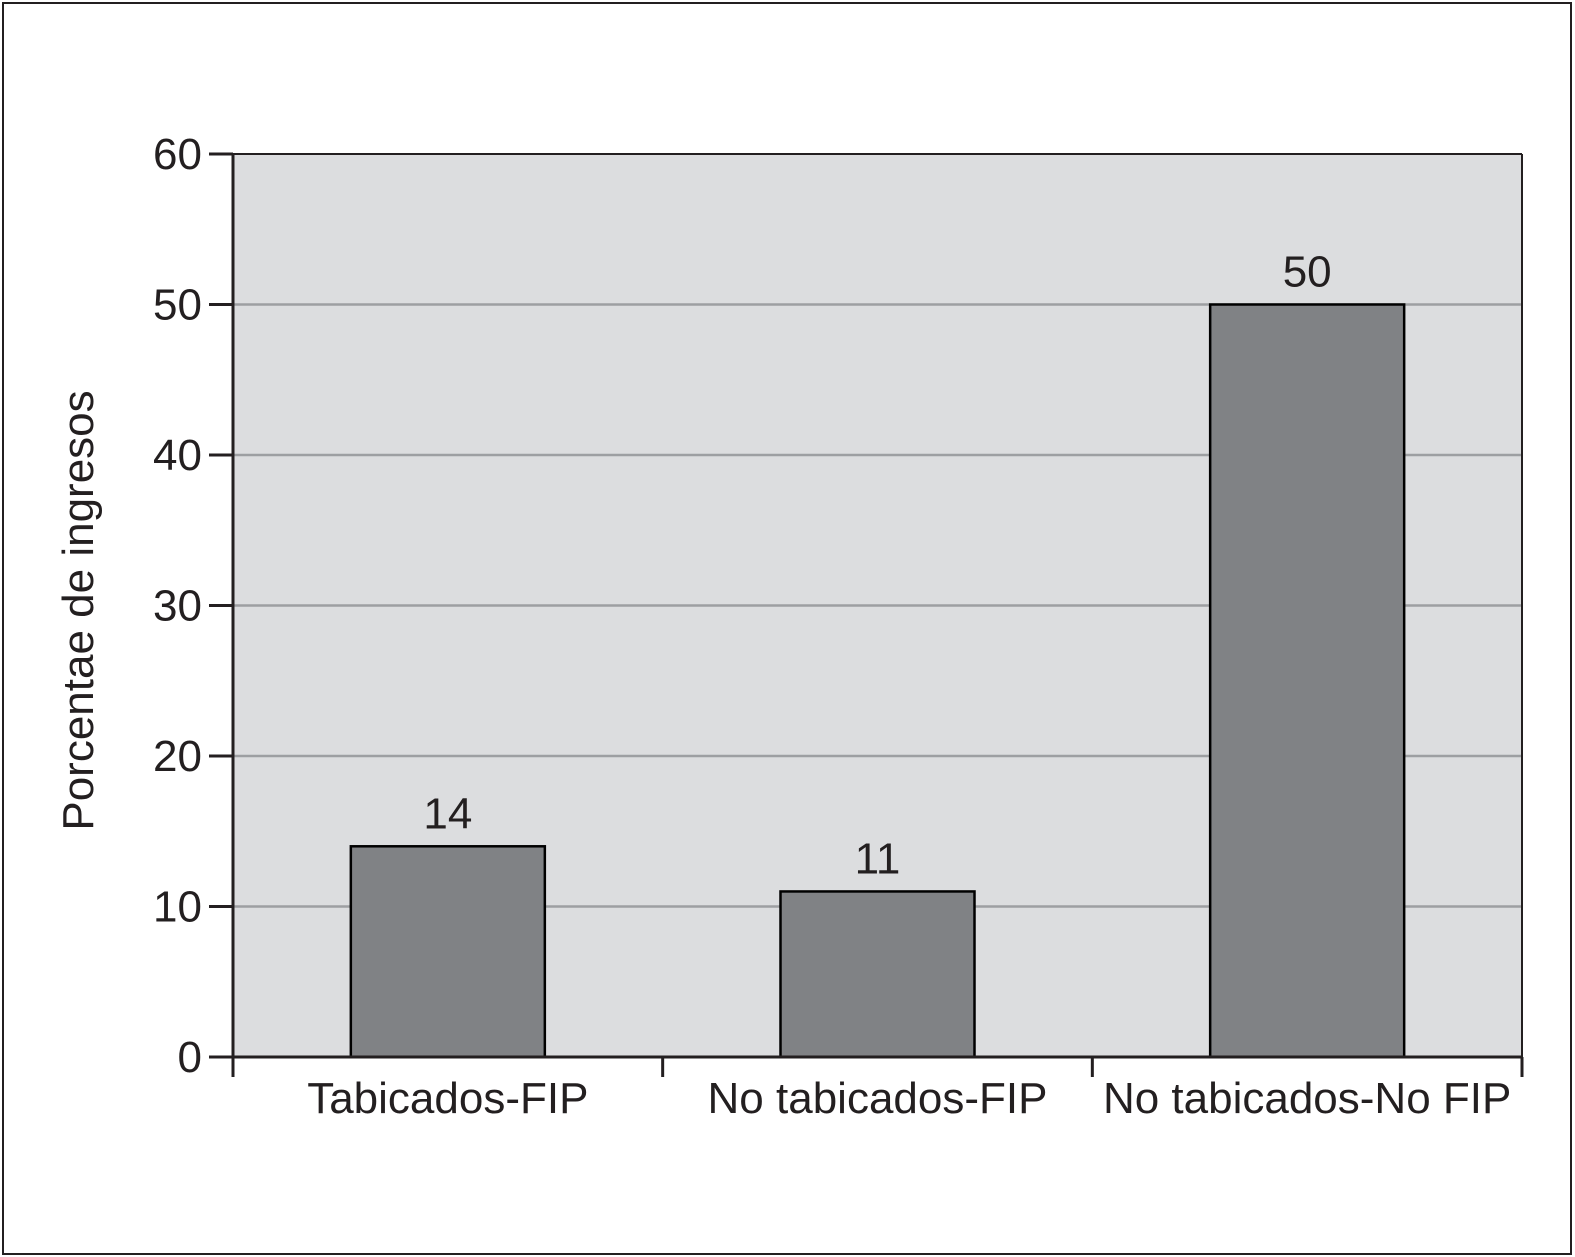 This screenshot has height=1257, width=1575. I want to click on y-tick-label-50: 50, so click(177, 305).